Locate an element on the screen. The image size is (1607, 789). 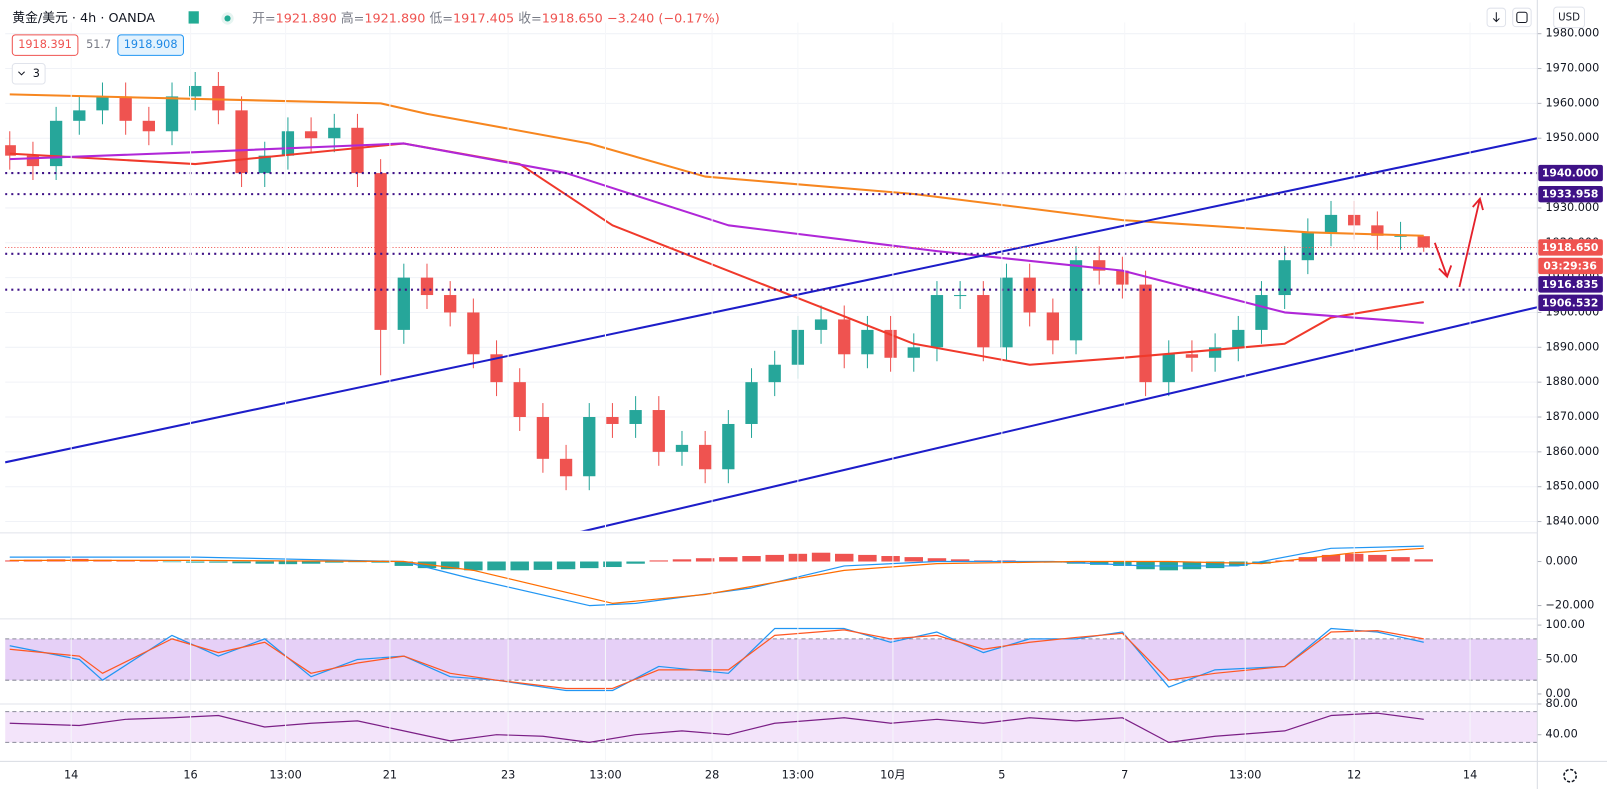
y-tick-label: 1890.000 is located at coordinates (1573, 346).